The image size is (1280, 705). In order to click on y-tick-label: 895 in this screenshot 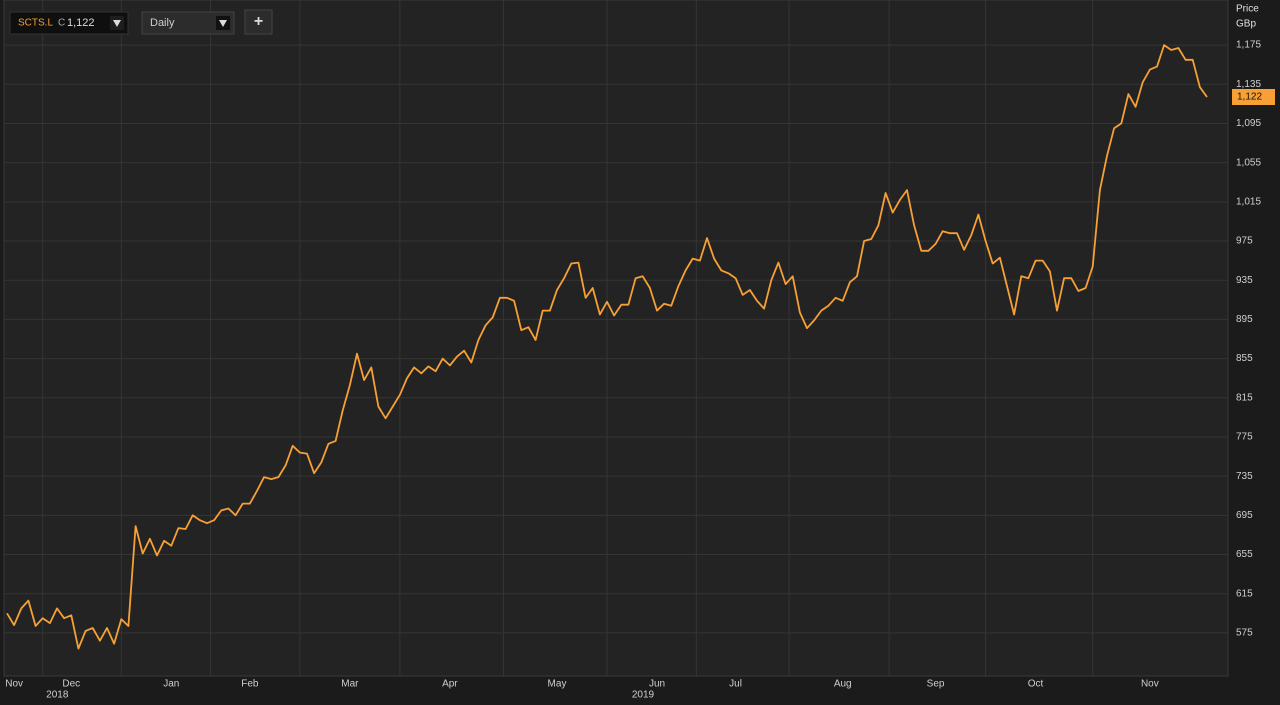, I will do `click(1244, 319)`.